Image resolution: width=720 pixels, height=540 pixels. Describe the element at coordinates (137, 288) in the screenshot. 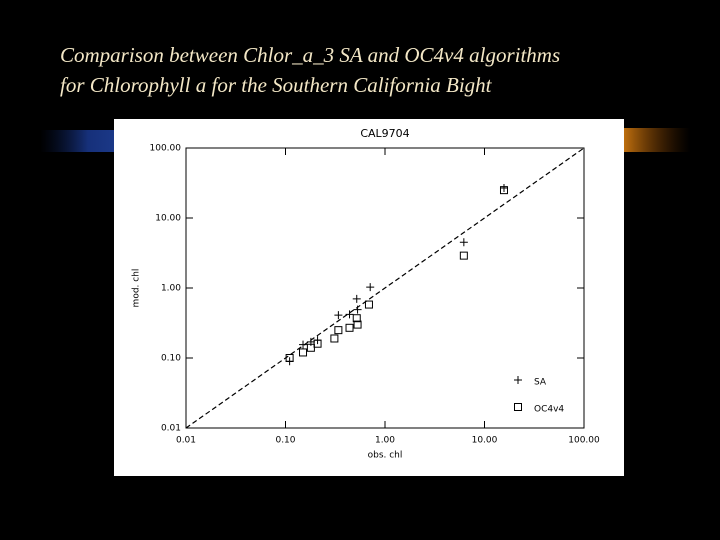

I see `y-axis-label: mod. chl` at that location.